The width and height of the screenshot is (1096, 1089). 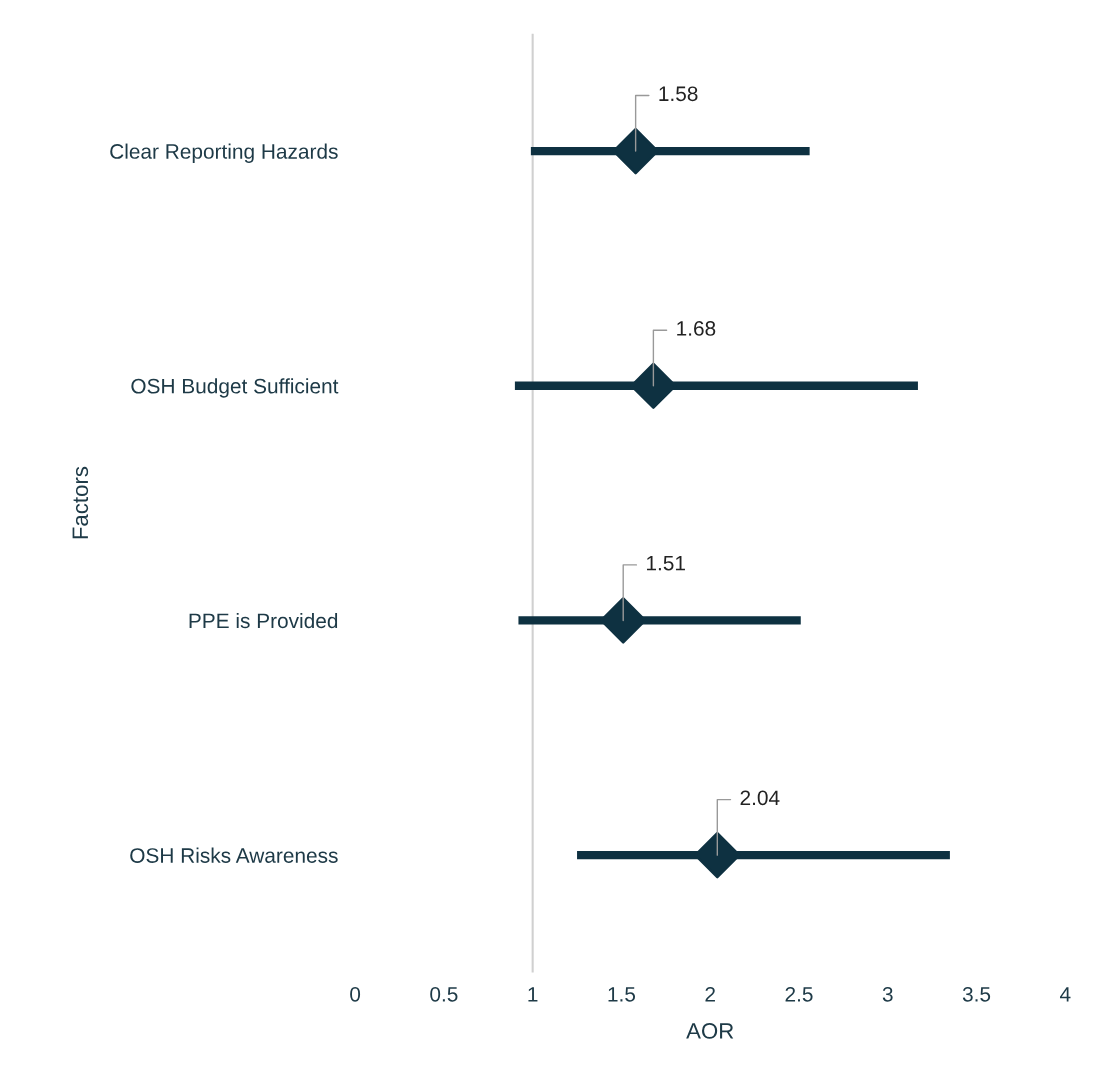 What do you see at coordinates (224, 153) in the screenshot?
I see `y-tick-label: Clear Reporting Hazards` at bounding box center [224, 153].